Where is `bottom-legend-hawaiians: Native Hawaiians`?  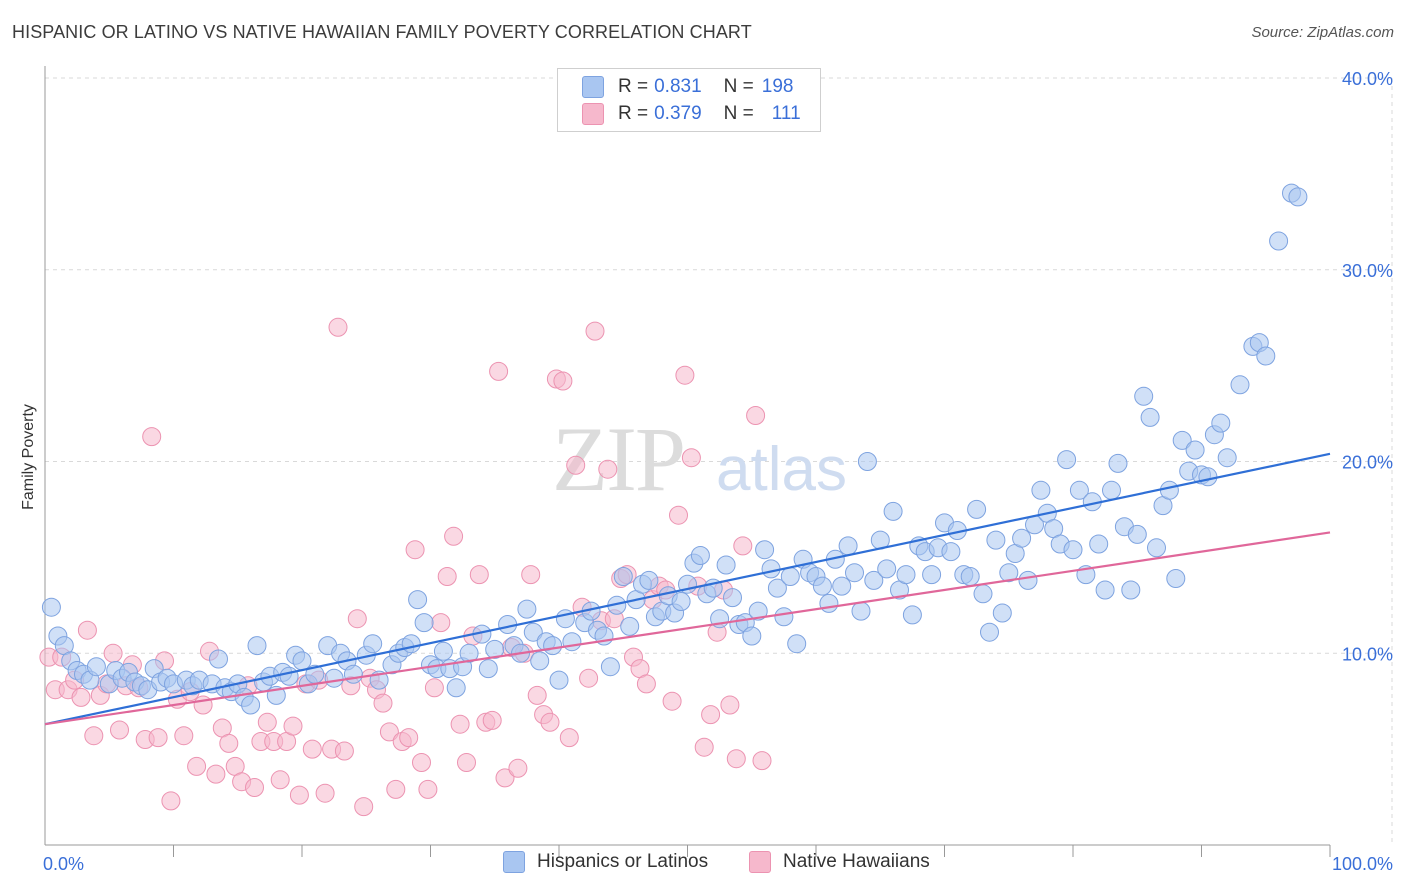
bottom-legend-hawaiians: Native Hawaiians is located at coordinates (839, 862).